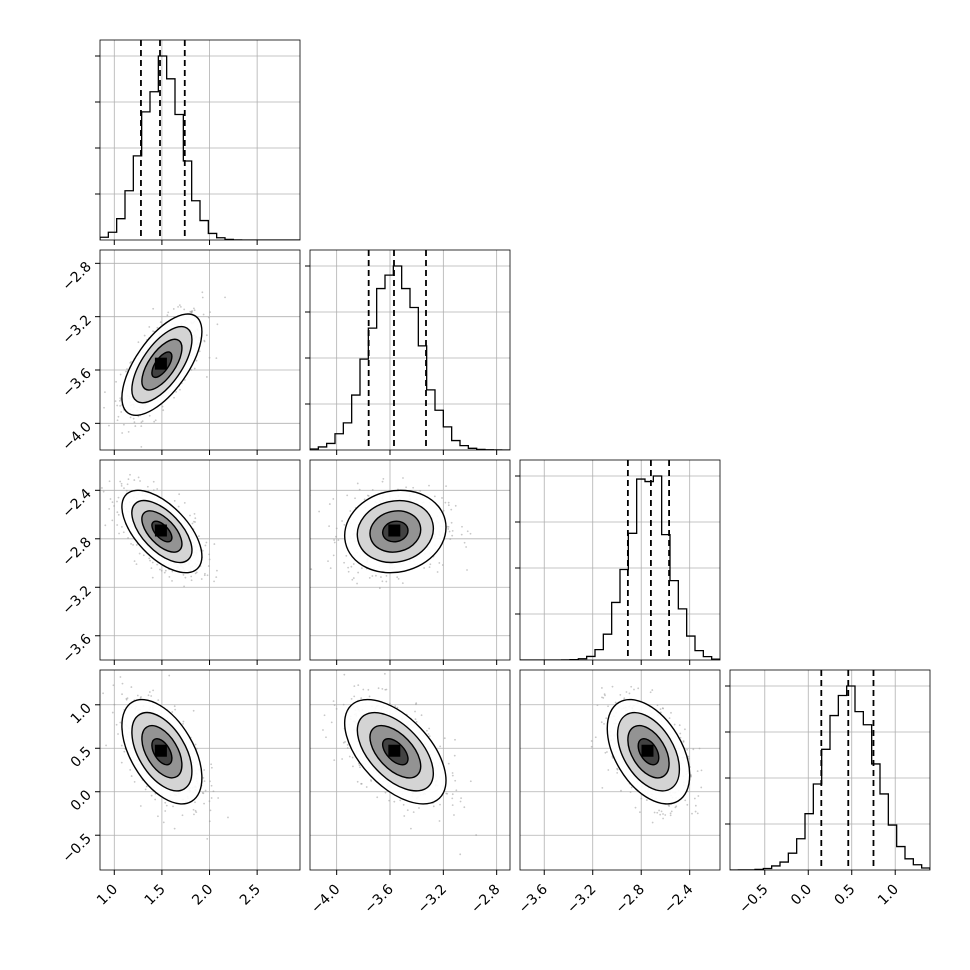 Image resolution: width=970 pixels, height=970 pixels. What do you see at coordinates (432, 899) in the screenshot?
I see `x-tick-label: −3.2` at bounding box center [432, 899].